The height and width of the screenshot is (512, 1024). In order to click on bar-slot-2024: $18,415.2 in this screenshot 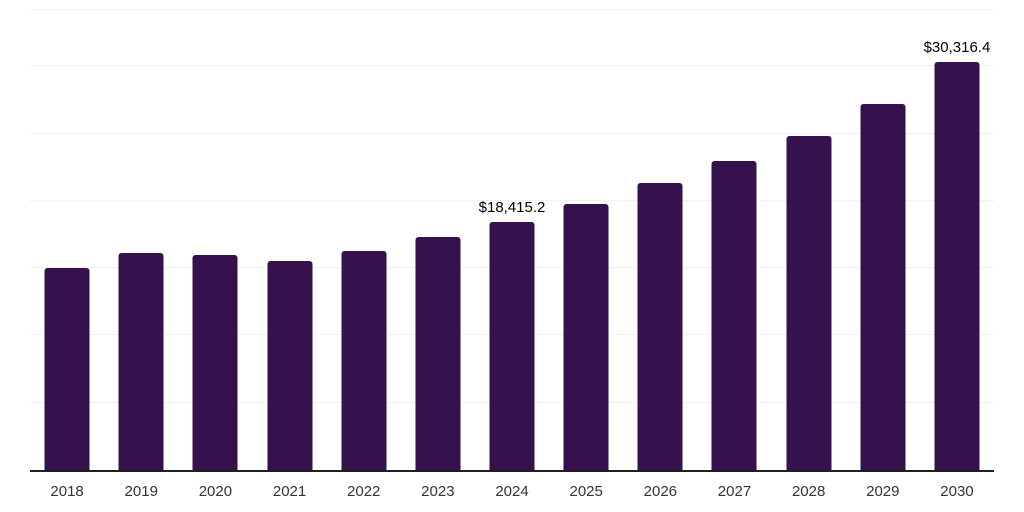, I will do `click(512, 240)`.